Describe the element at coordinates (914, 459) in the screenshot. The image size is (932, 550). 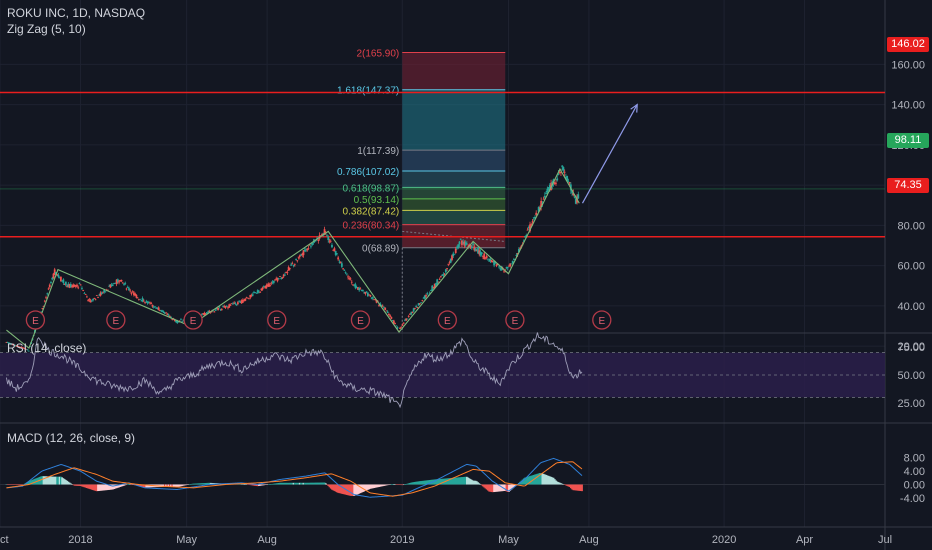
I see `macd-axis-tick: 8.00` at that location.